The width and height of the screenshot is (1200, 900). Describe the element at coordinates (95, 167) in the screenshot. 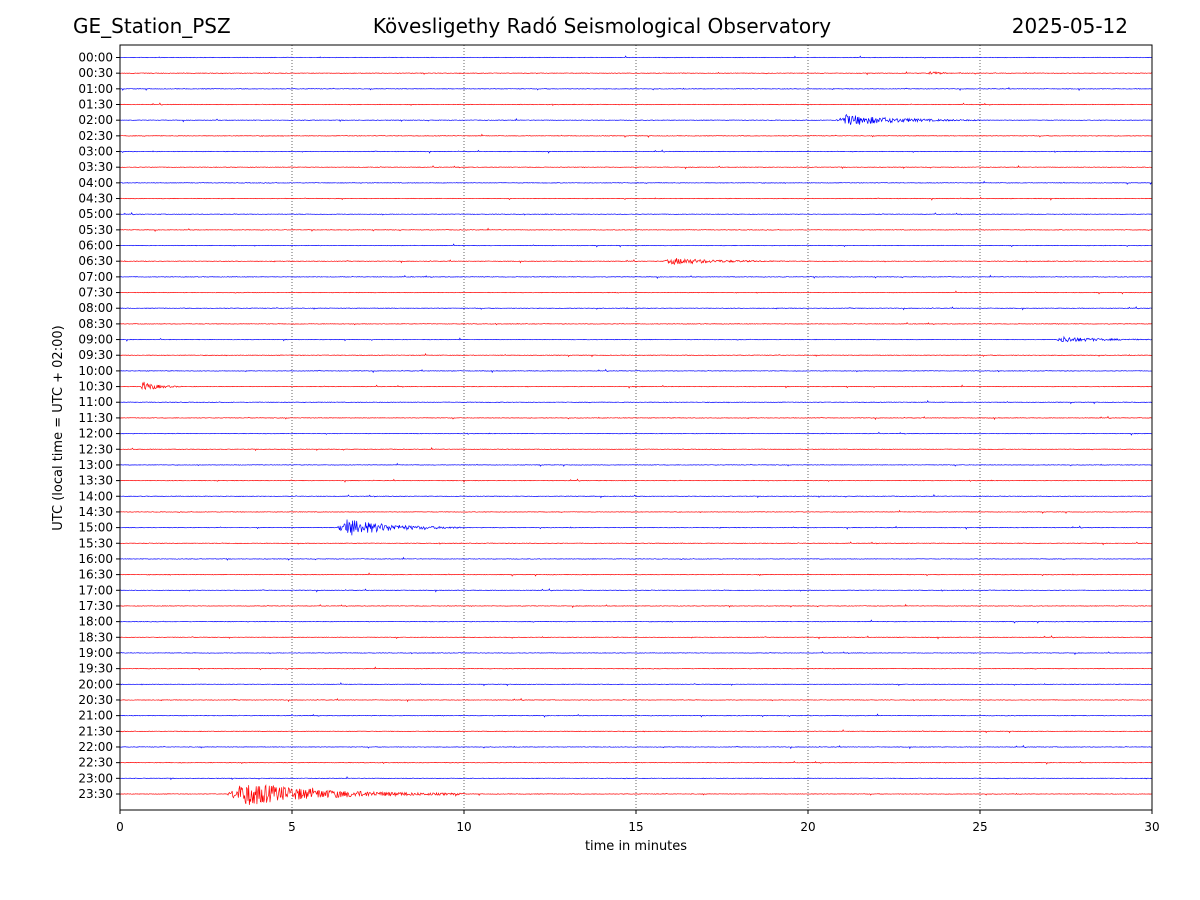

I see `y-tick-label: 03:30` at that location.